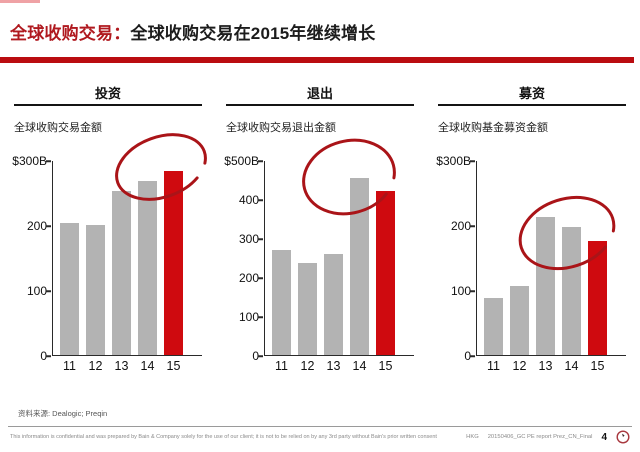  What do you see at coordinates (540, 437) in the screenshot?
I see `deck-filename: 20150406_GC PE report Prez_CN_Final` at bounding box center [540, 437].